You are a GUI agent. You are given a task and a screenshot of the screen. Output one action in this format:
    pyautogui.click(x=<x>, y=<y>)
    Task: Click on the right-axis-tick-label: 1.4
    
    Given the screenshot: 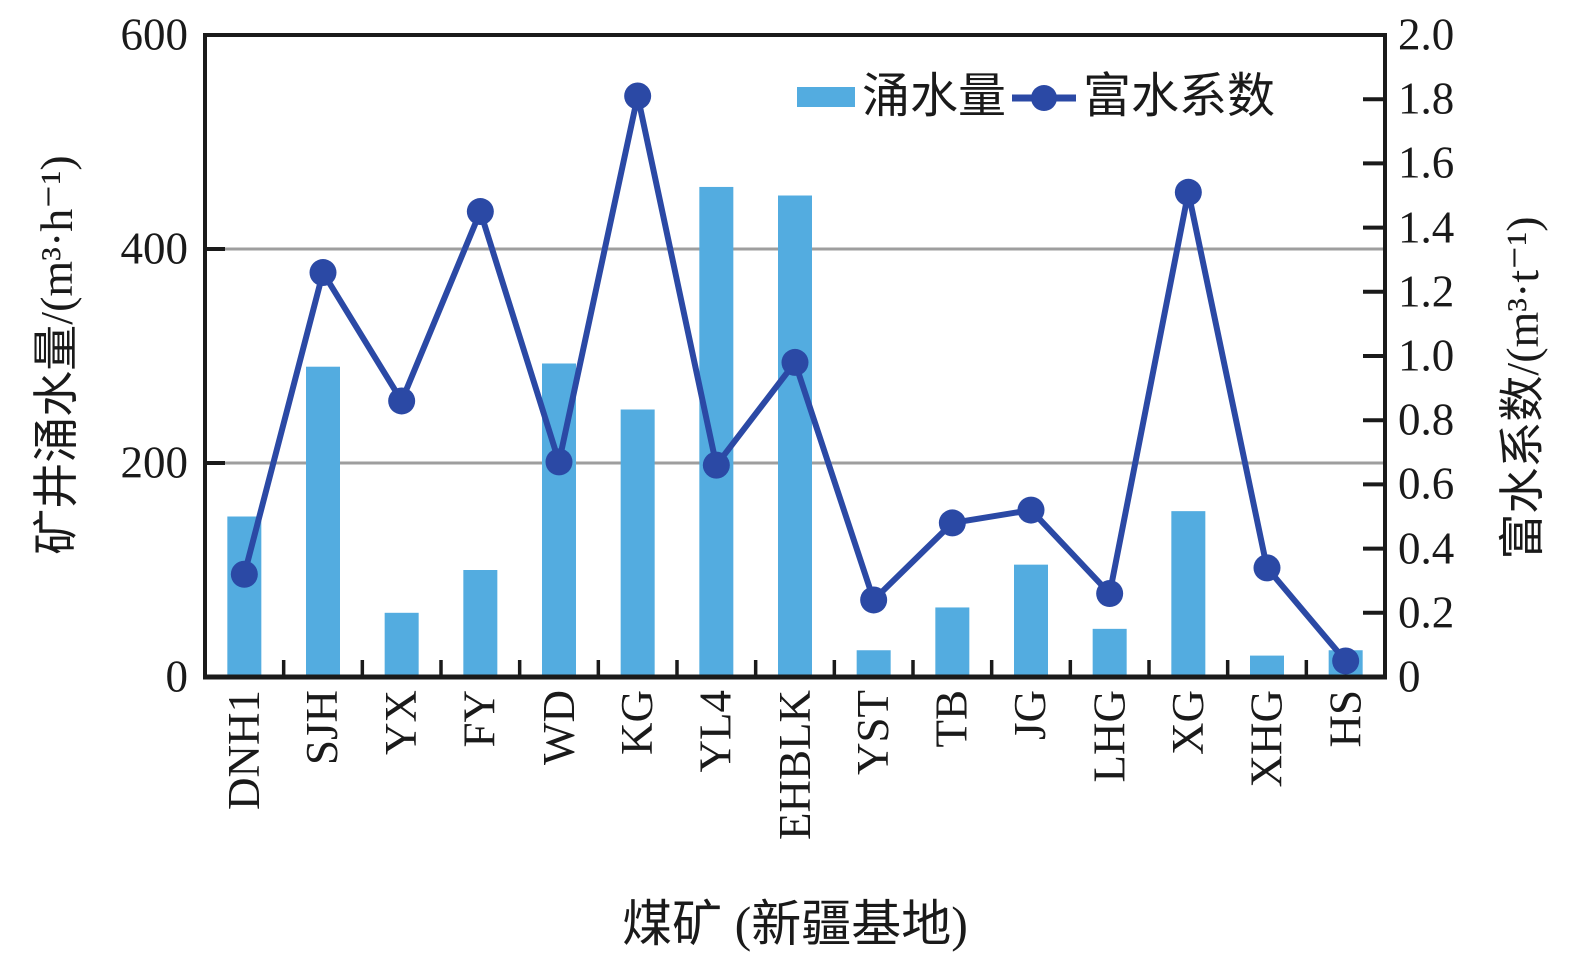 What is the action you would take?
    pyautogui.click(x=1426, y=227)
    